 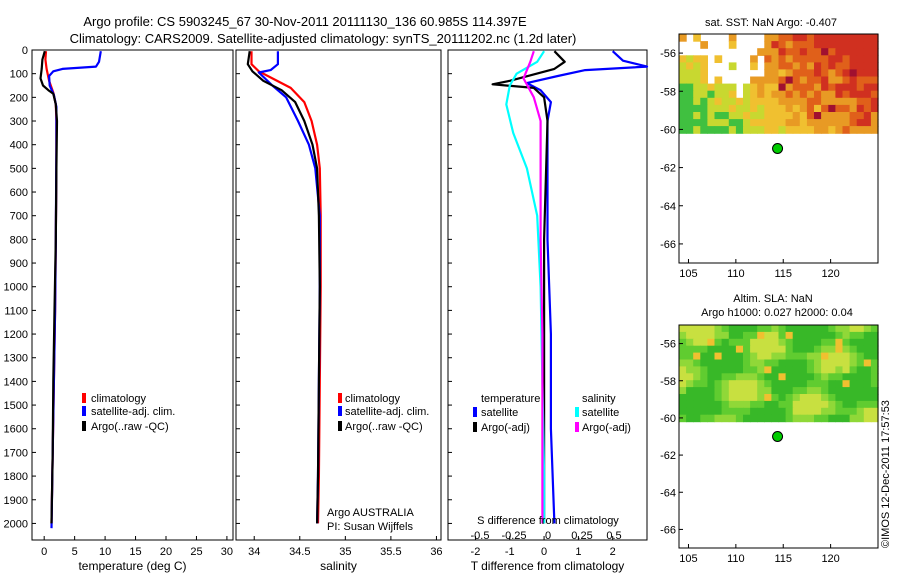 What do you see at coordinates (783, 559) in the screenshot?
I see `x-tick-label: 115` at bounding box center [783, 559].